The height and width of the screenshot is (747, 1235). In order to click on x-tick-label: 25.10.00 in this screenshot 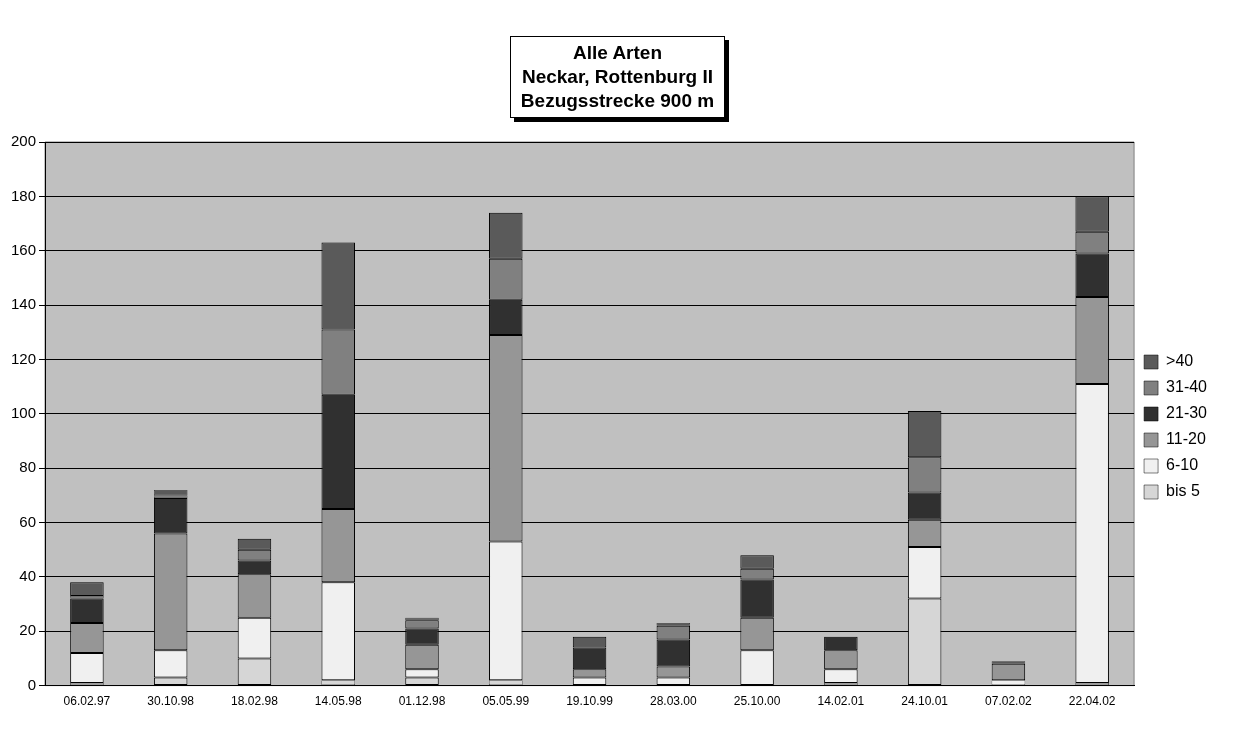, I will do `click(757, 701)`.